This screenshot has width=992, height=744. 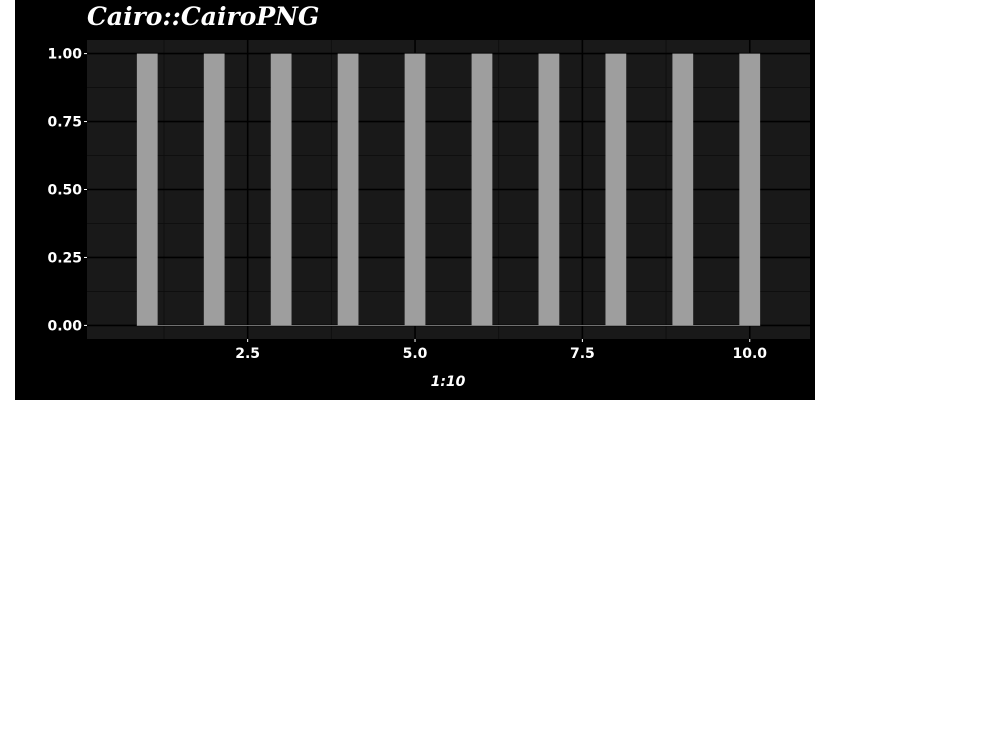 What do you see at coordinates (64, 191) in the screenshot?
I see `y-tick-label: 0.50` at bounding box center [64, 191].